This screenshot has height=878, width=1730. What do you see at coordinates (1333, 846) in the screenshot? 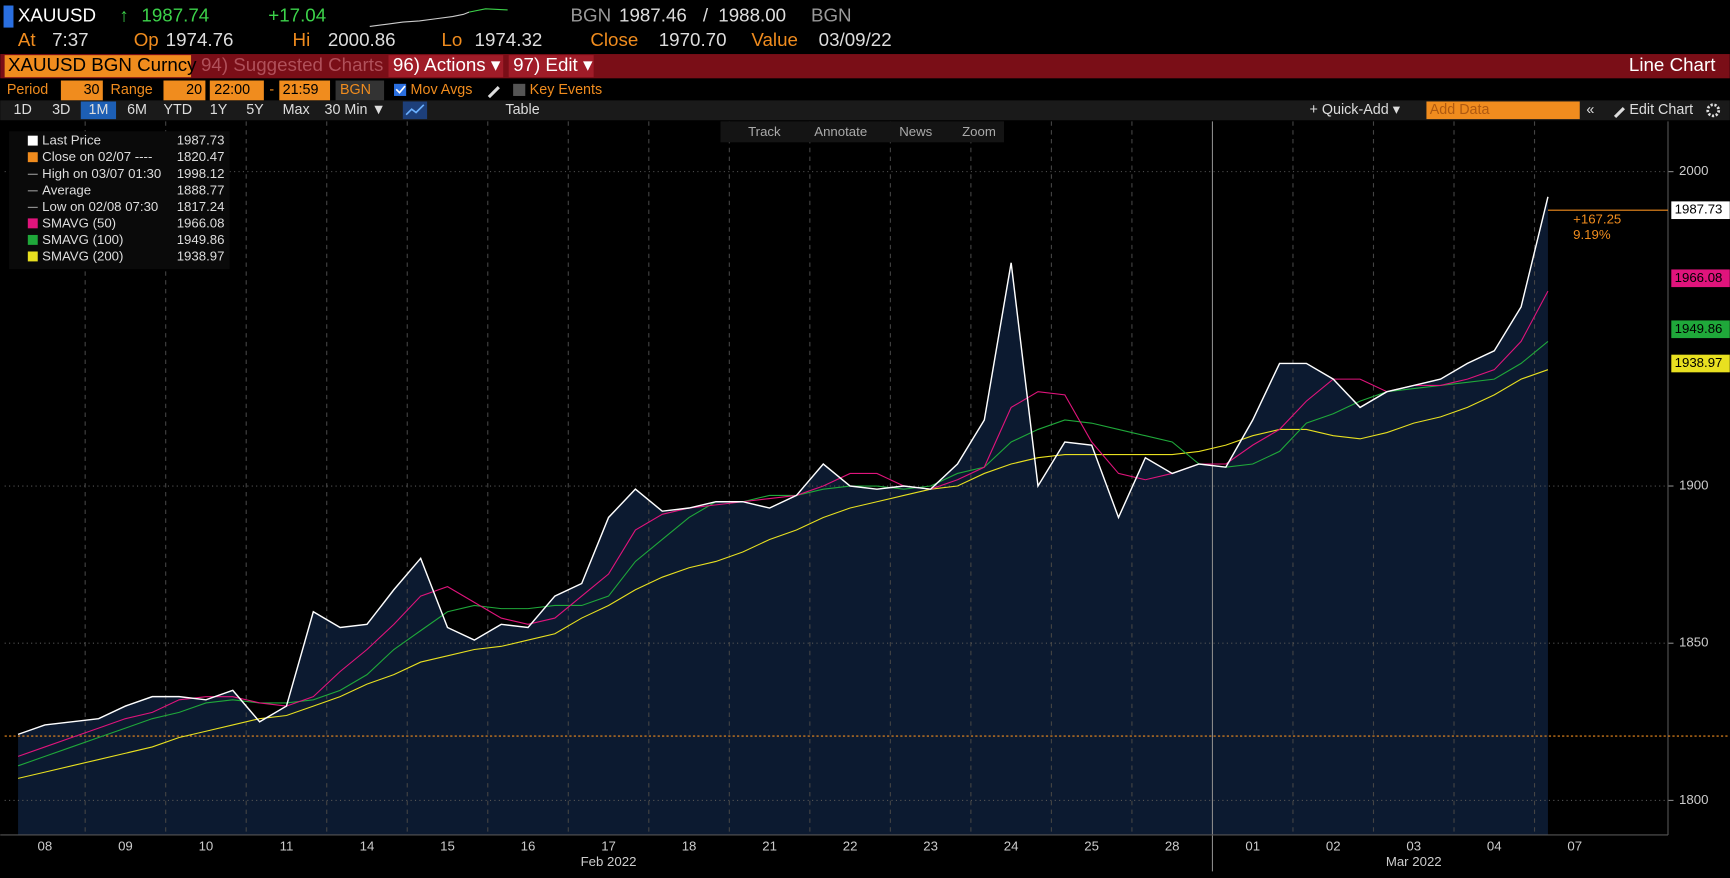
I see `x-tick-label: 02` at bounding box center [1333, 846].